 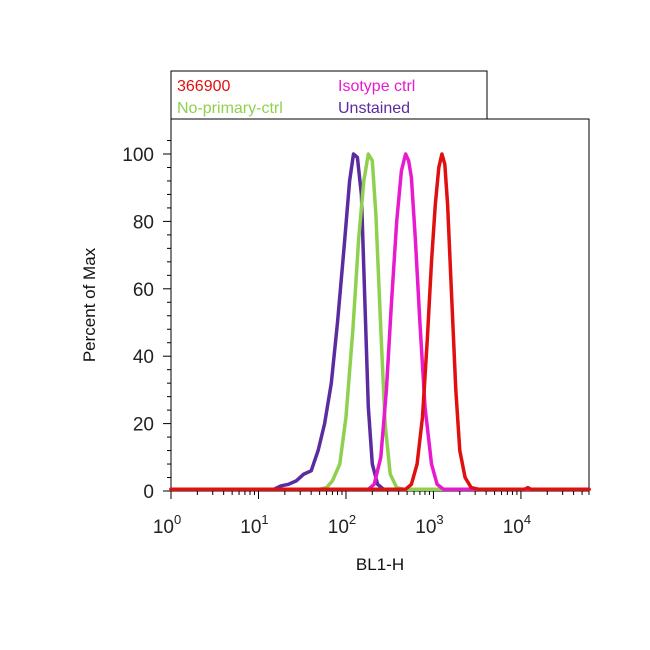 What do you see at coordinates (517, 525) in the screenshot?
I see `x-tick-label: 10⁴` at bounding box center [517, 525].